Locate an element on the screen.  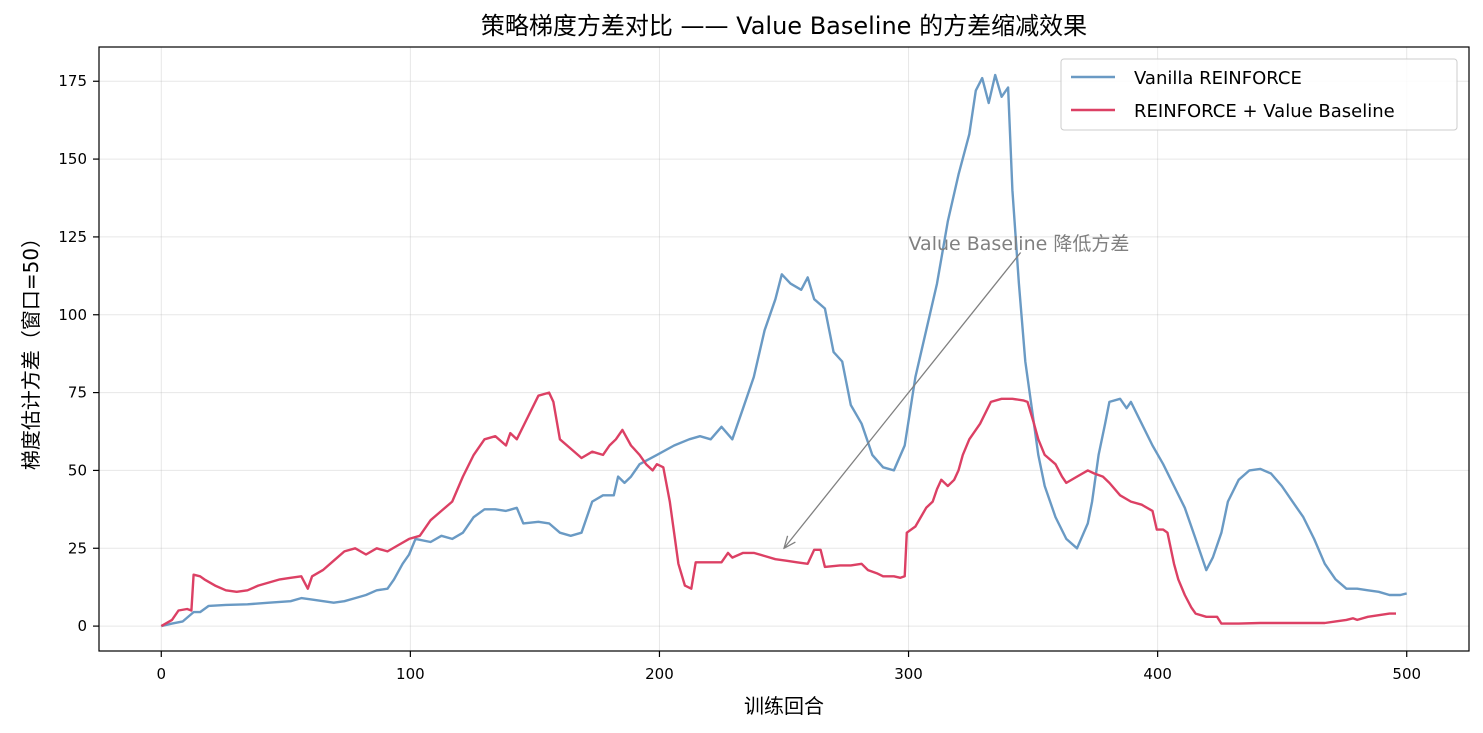
chart-title: 策略梯度方差对比 —— Value Baseline 的方差缩减效果 is located at coordinates (784, 26).